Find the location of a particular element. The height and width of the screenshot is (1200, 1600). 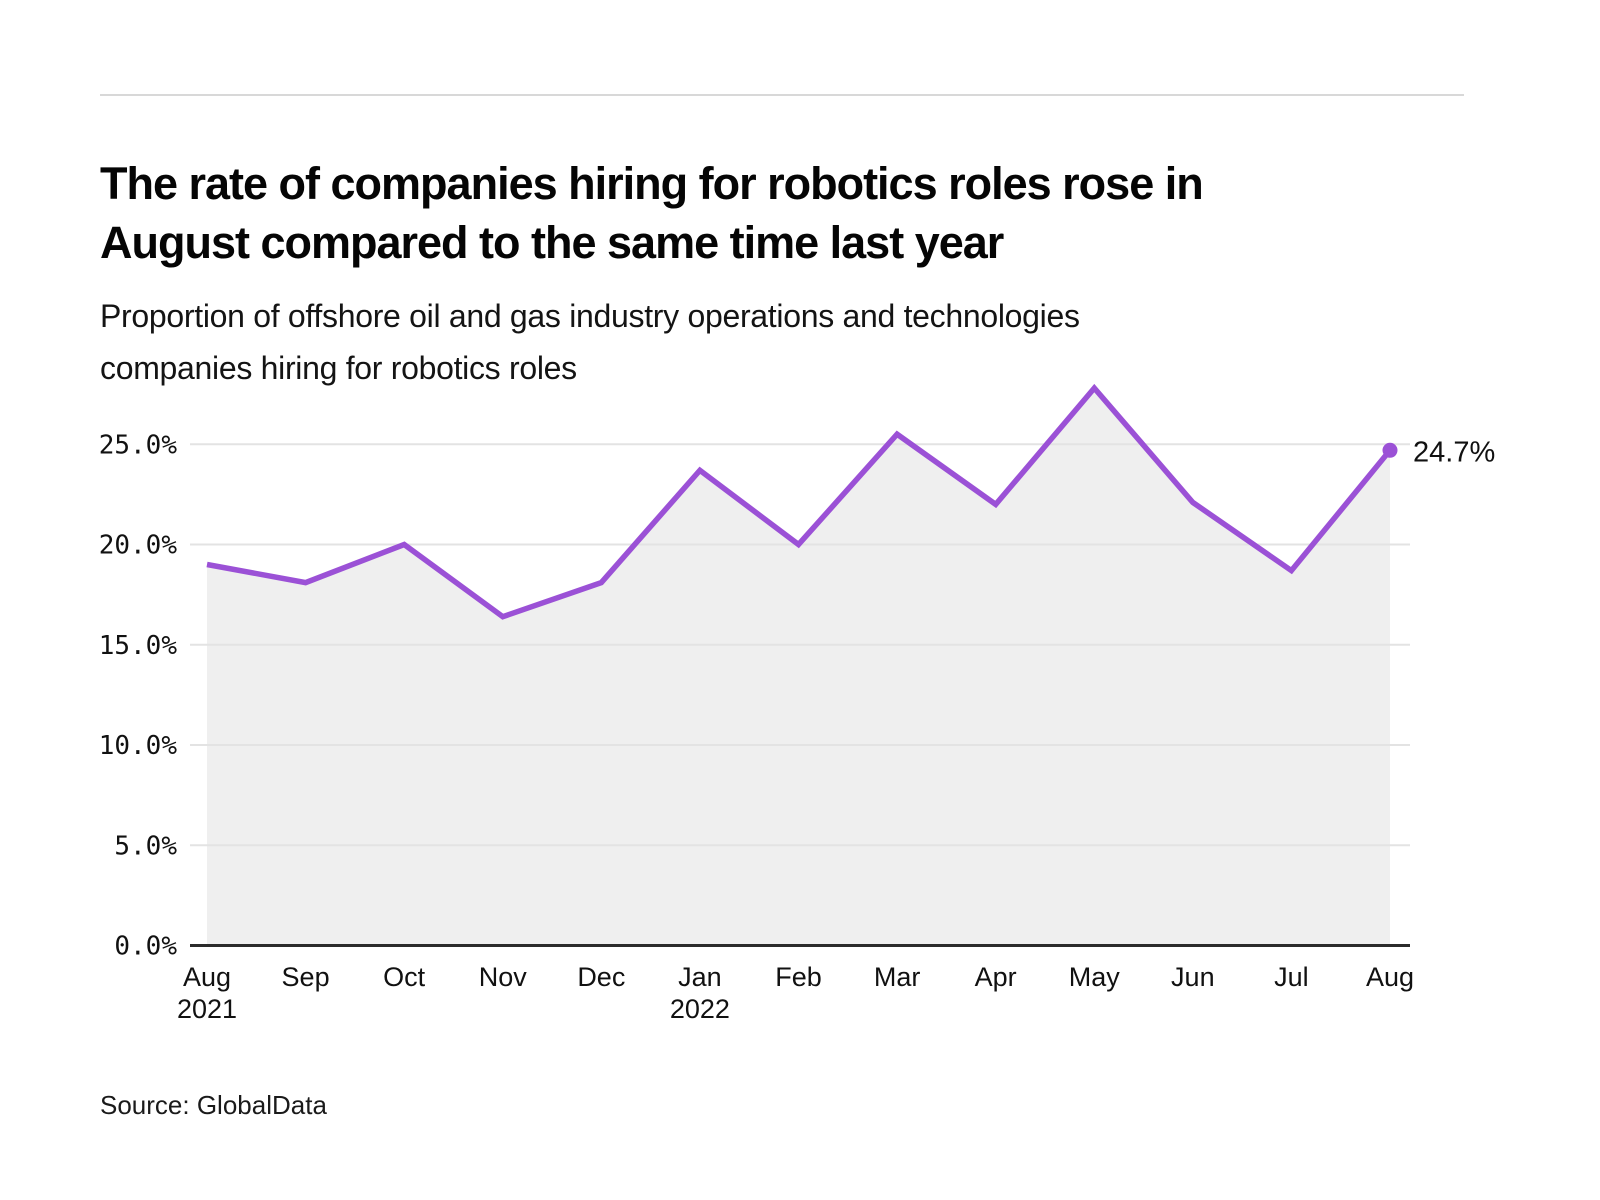

last-point-dot is located at coordinates (1390, 450).